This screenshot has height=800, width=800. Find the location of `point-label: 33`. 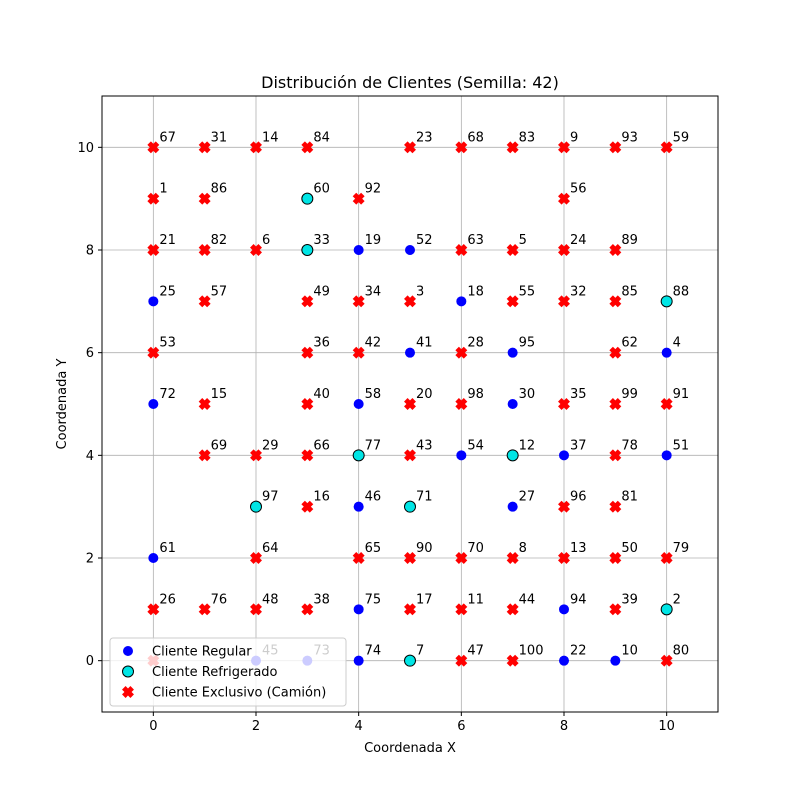

point-label: 33 is located at coordinates (321, 240).